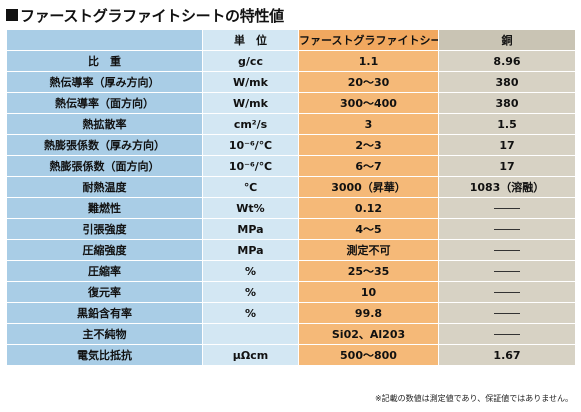 This screenshot has height=412, width=581. I want to click on page-title: ファーストグラファイトシートの特性値, so click(145, 15).